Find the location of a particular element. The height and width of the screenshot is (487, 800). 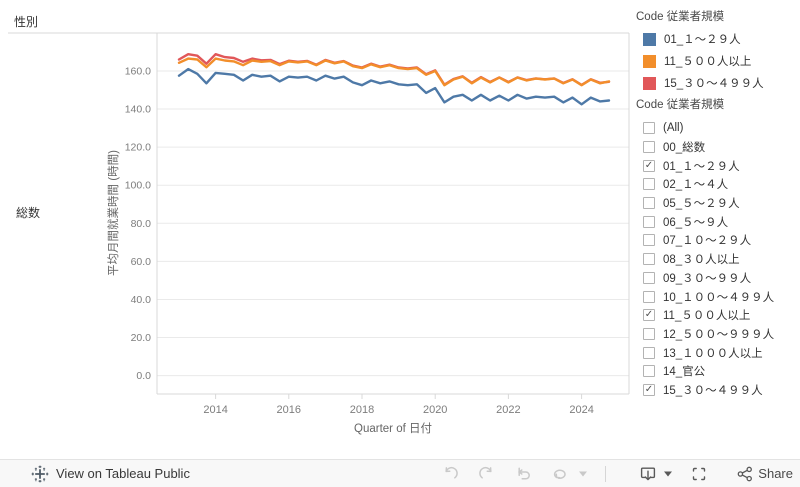

redo-icon is located at coordinates (485, 472).